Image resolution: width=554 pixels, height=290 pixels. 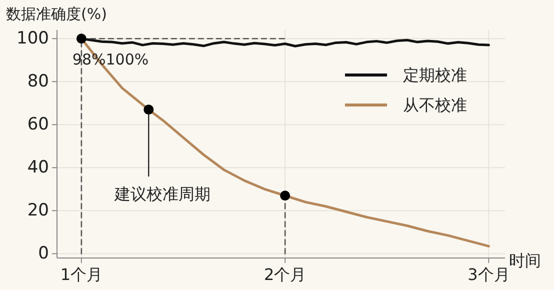 I want to click on legend-label: 定期校准, so click(x=435, y=75).